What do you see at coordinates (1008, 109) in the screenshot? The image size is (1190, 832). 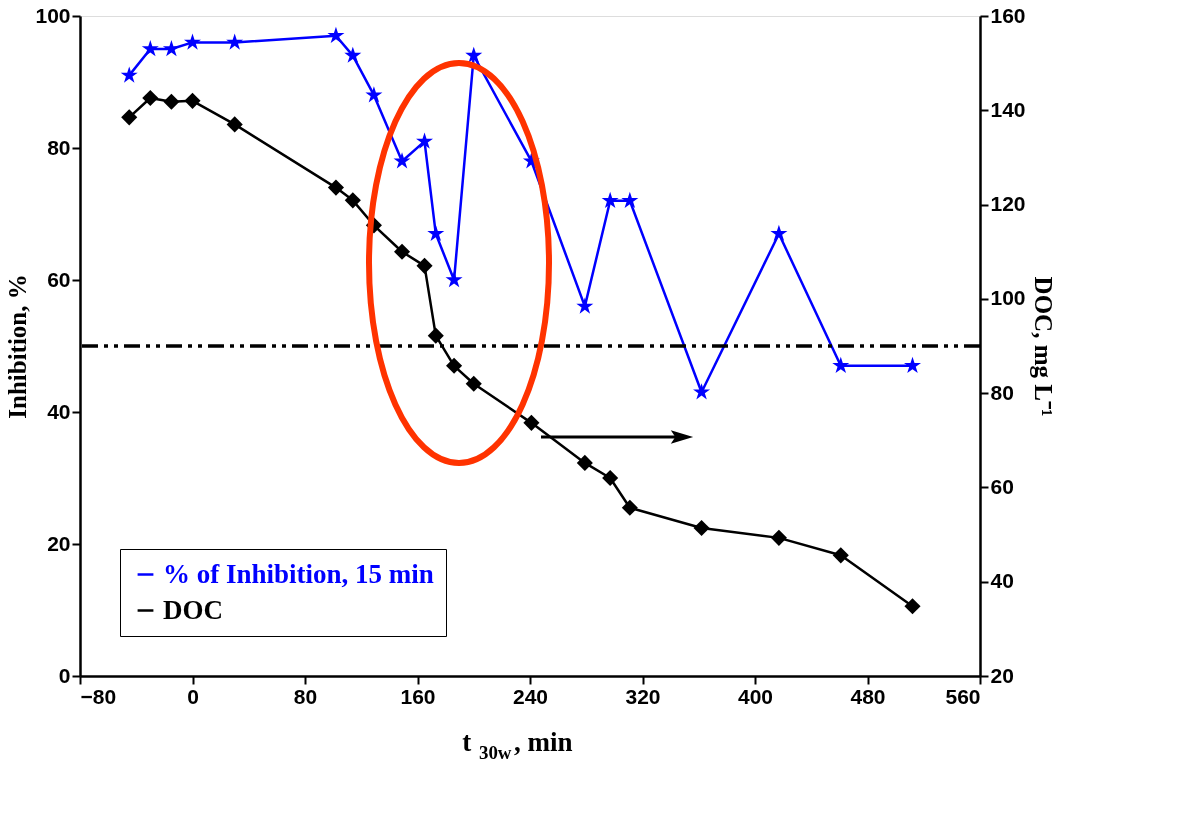 I see `y2-tick-label: 140` at bounding box center [1008, 109].